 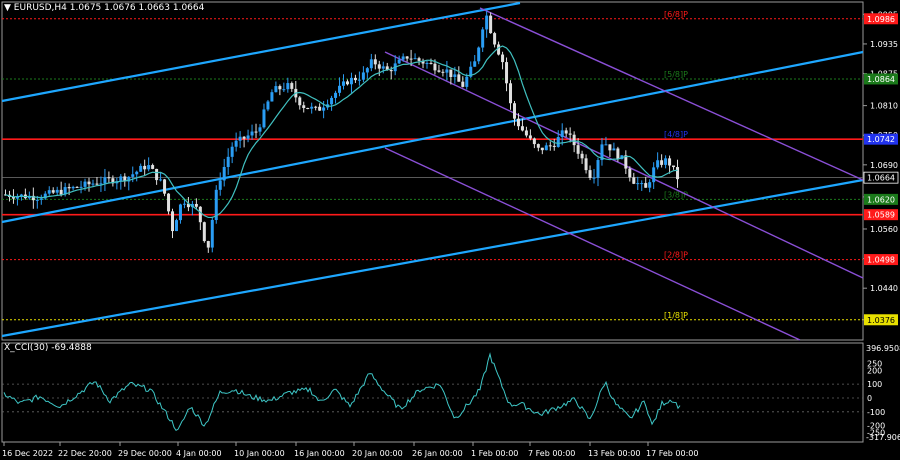 I want to click on cci-line, so click(x=342, y=391).